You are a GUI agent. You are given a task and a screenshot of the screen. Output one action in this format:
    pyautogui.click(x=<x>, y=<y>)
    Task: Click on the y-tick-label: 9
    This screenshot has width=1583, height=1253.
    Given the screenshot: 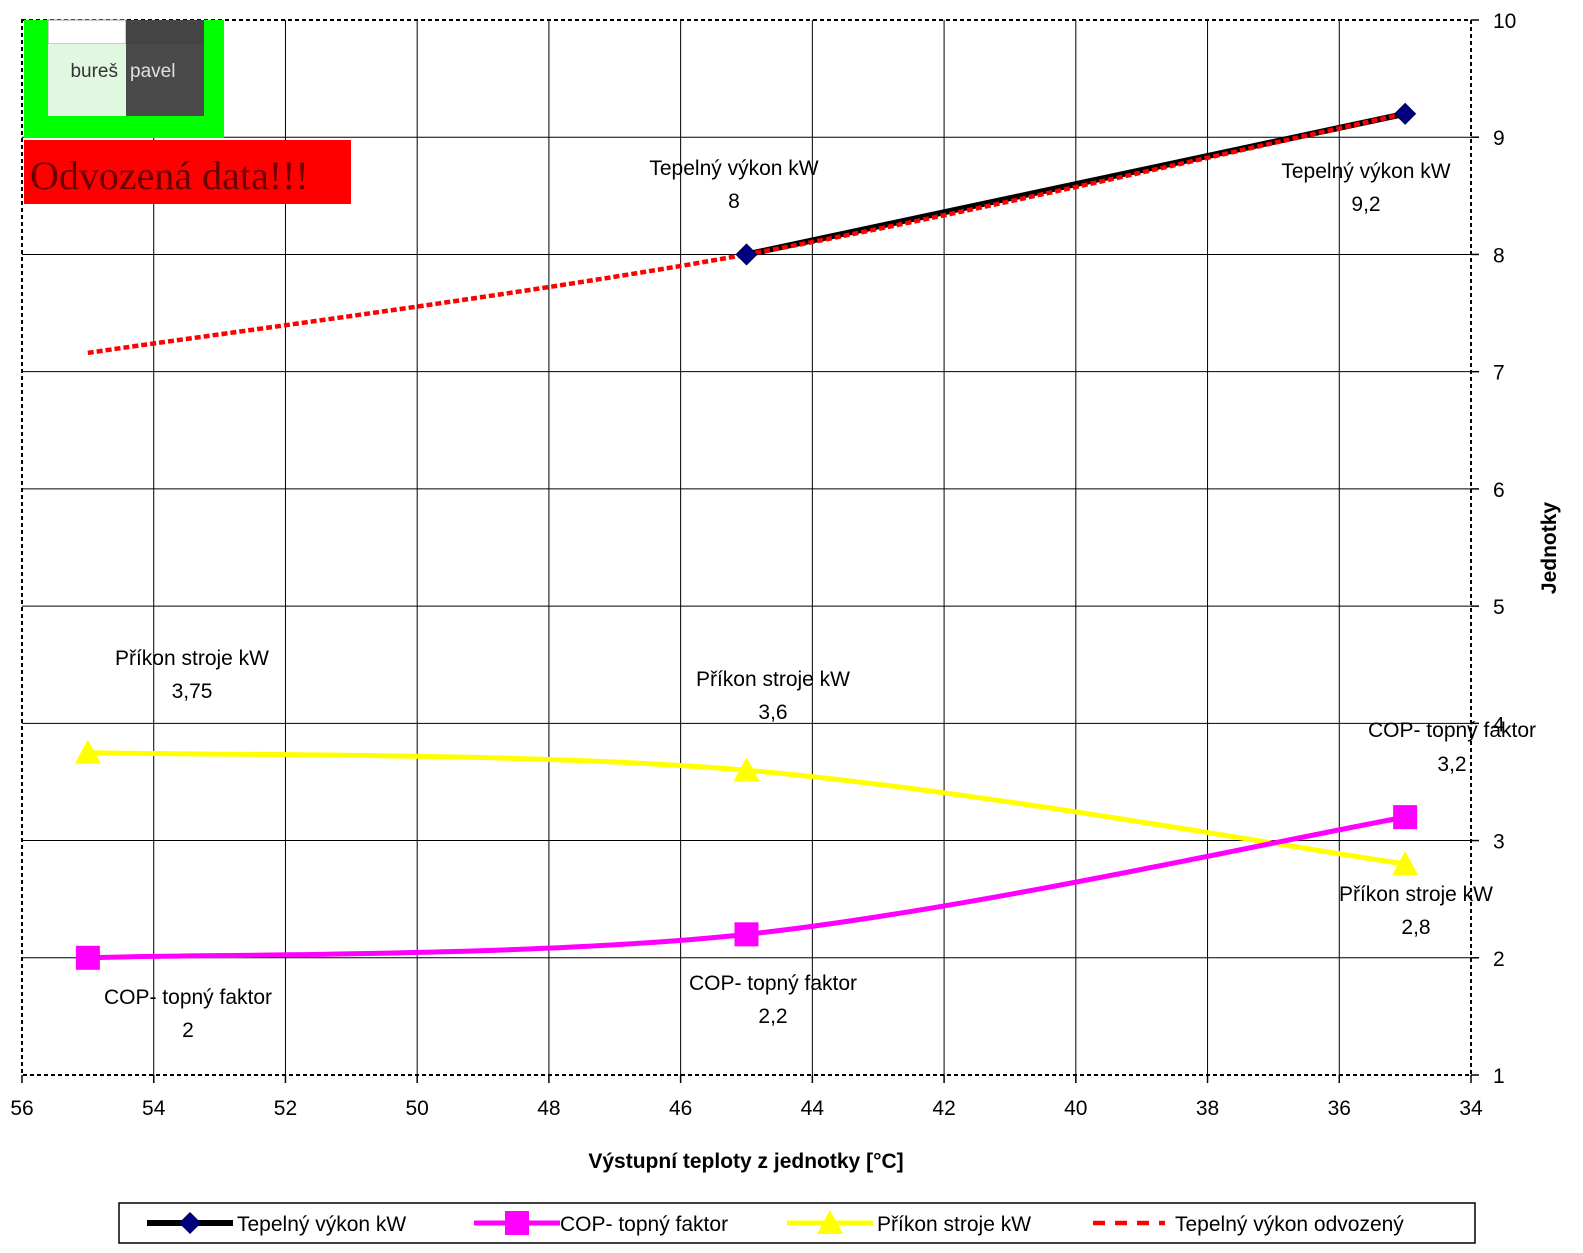 What is the action you would take?
    pyautogui.click(x=1499, y=138)
    